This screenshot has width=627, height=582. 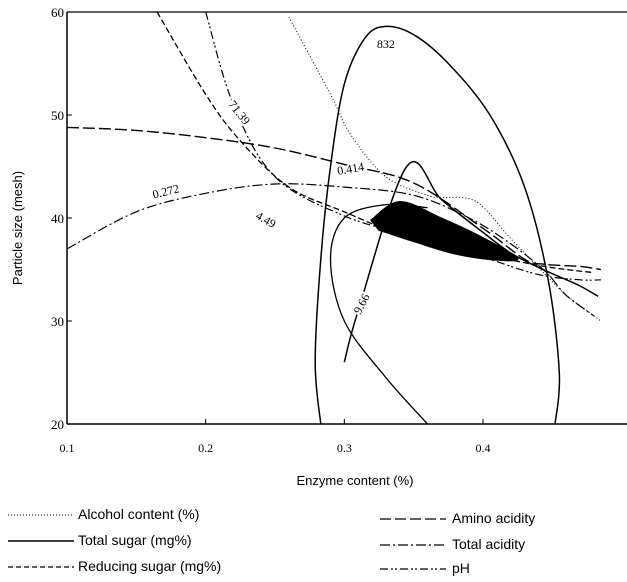 What do you see at coordinates (386, 44) in the screenshot?
I see `contour-label: 832` at bounding box center [386, 44].